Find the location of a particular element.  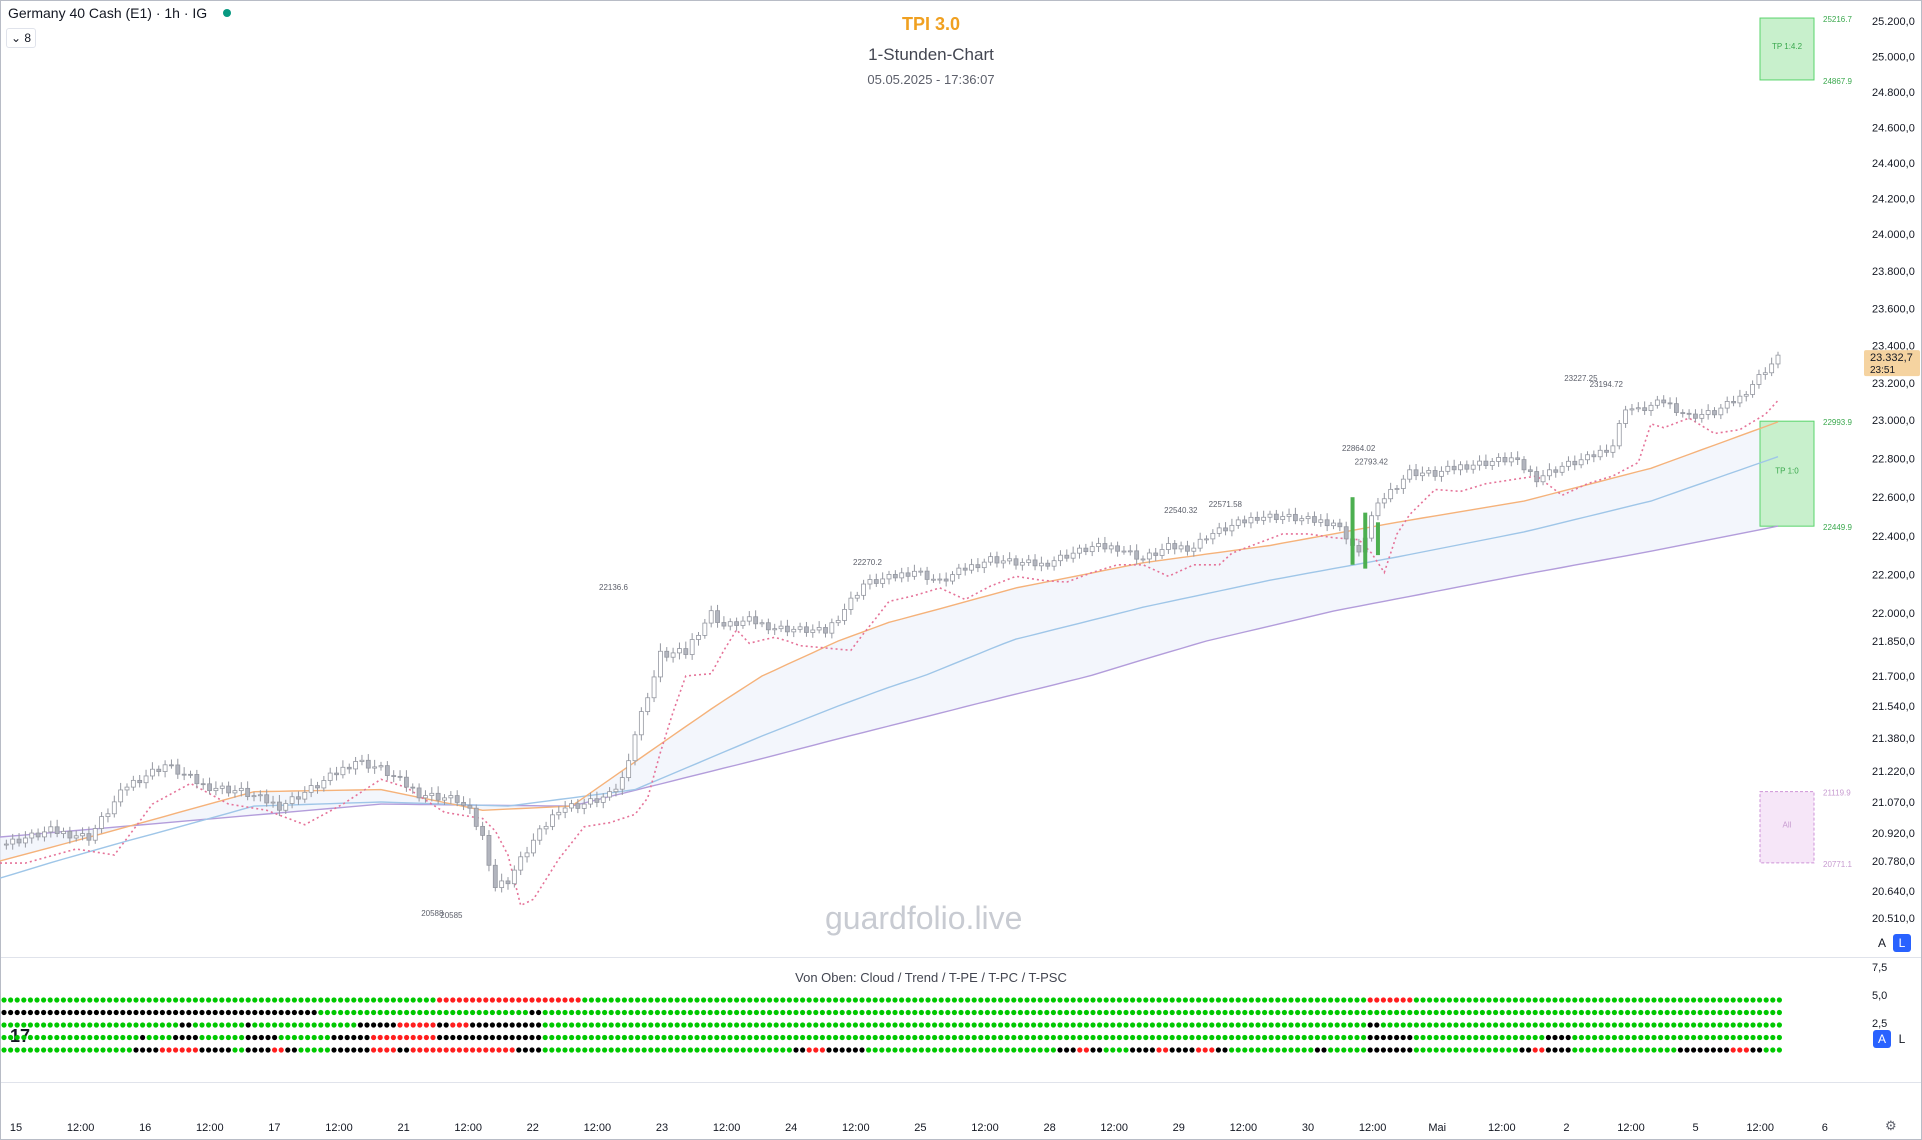

x-tick-label-27: 12:00 is located at coordinates (1760, 1128).